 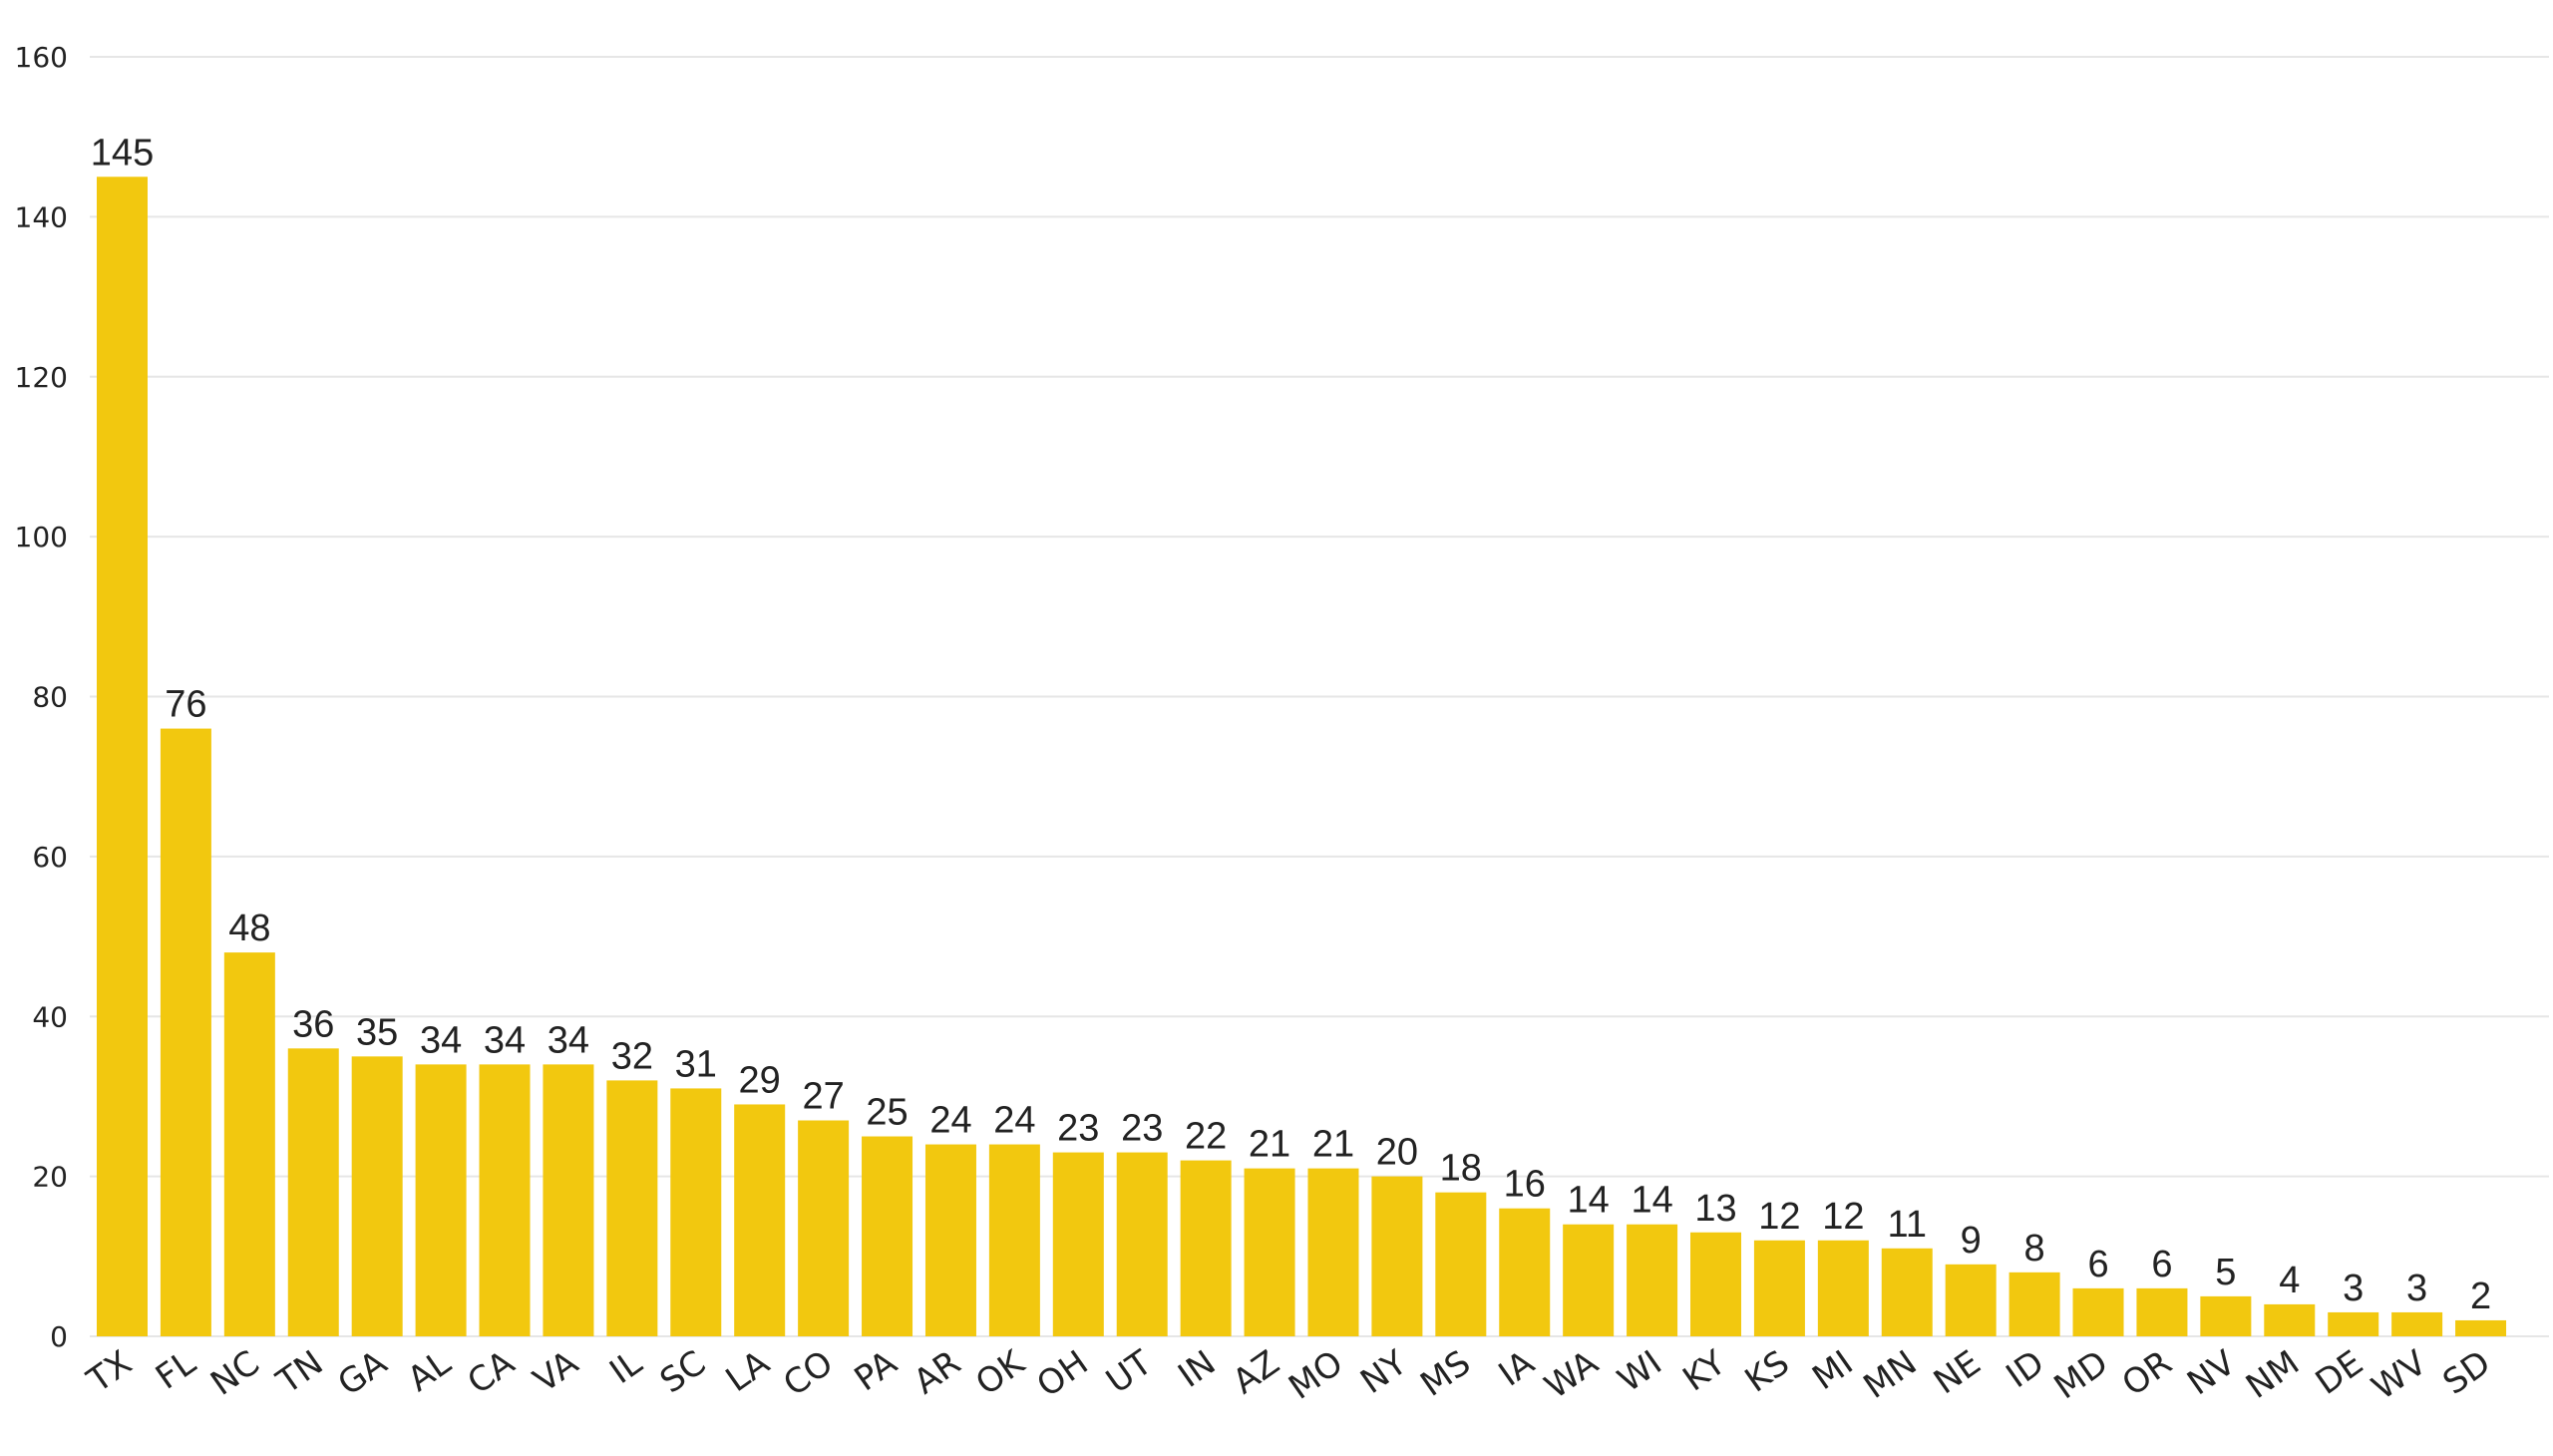 What do you see at coordinates (748, 1371) in the screenshot?
I see `x-tick-label: LA` at bounding box center [748, 1371].